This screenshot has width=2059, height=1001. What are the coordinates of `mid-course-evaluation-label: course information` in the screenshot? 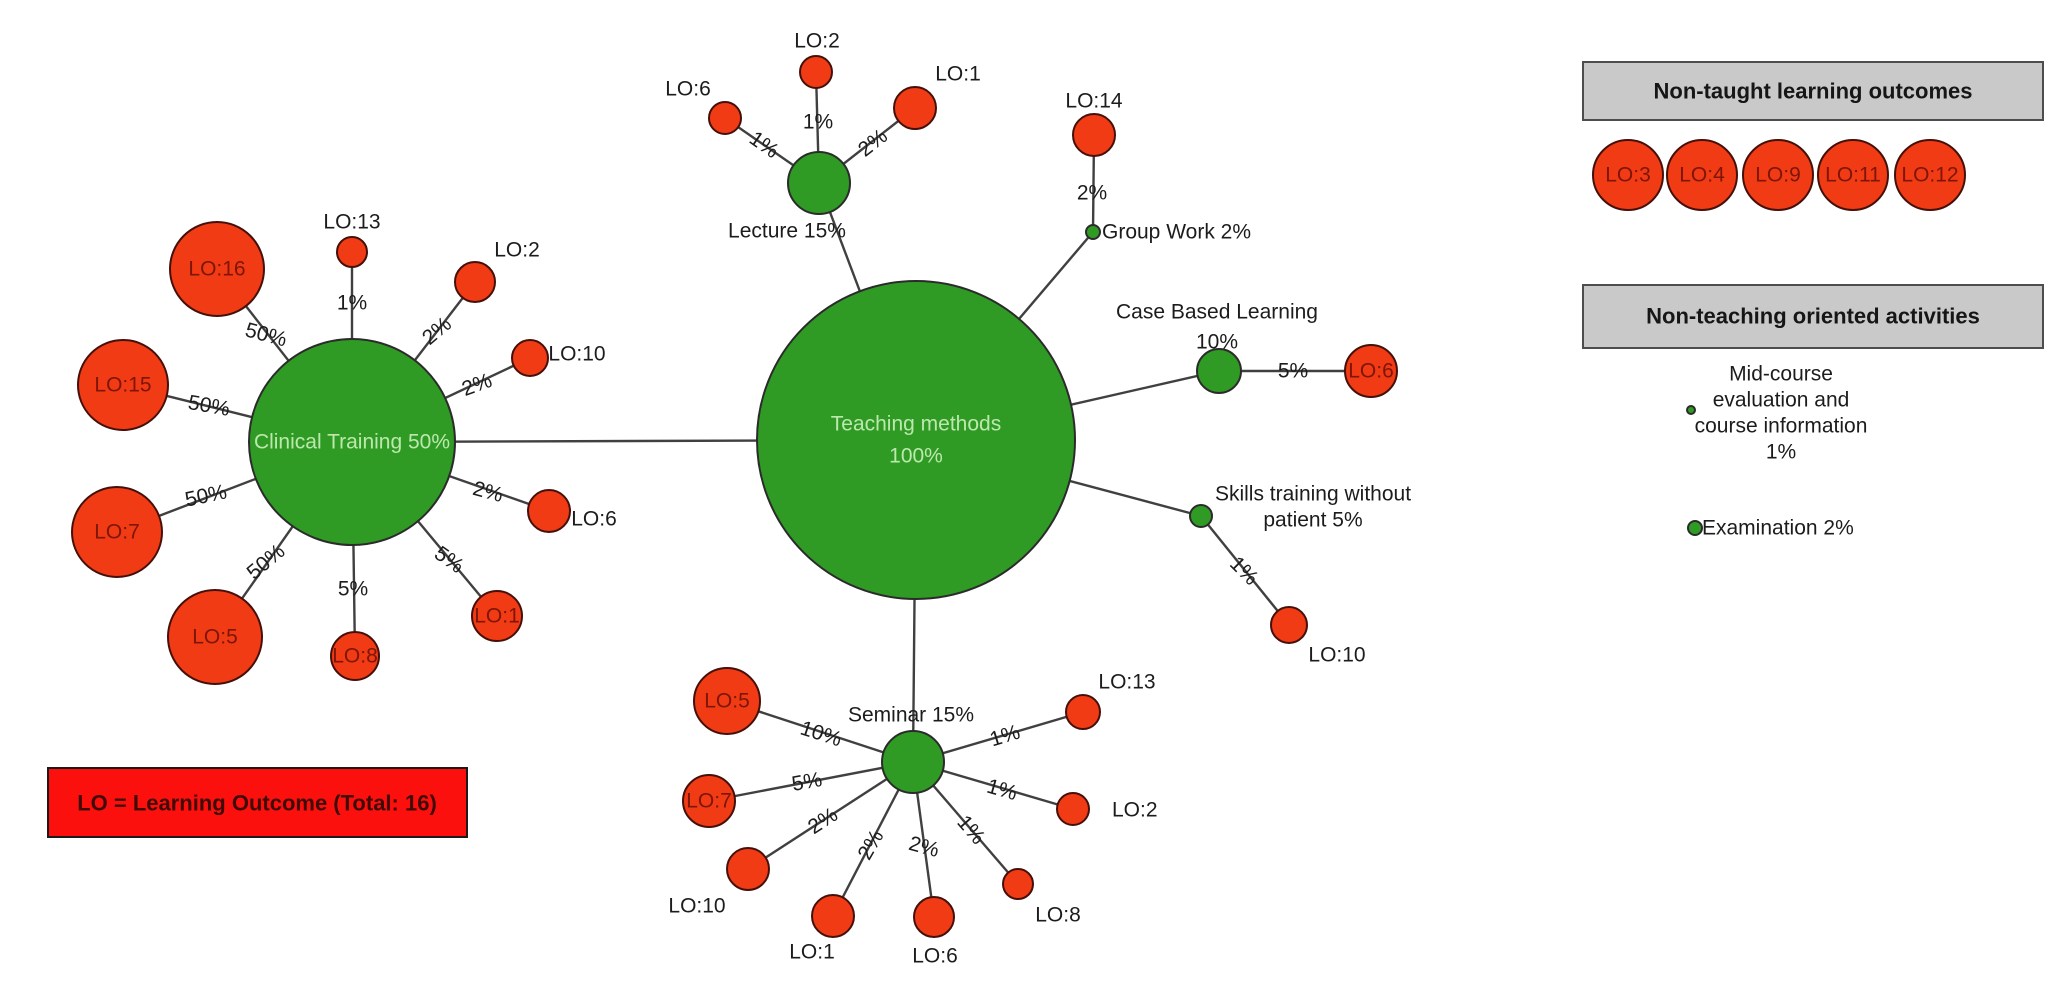 It's located at (1781, 426).